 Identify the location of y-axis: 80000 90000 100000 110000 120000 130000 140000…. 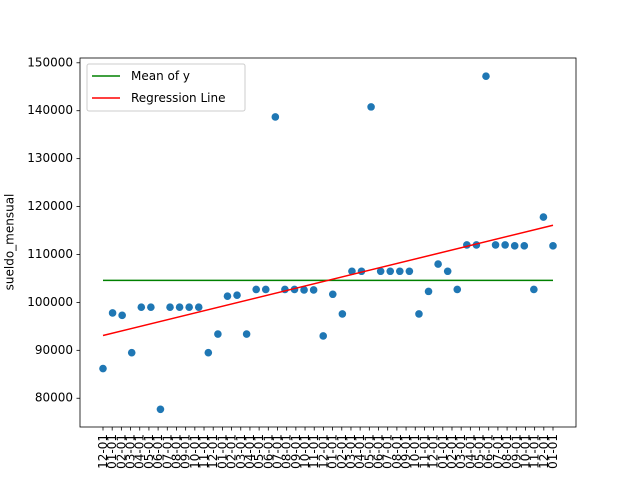
(53, 230).